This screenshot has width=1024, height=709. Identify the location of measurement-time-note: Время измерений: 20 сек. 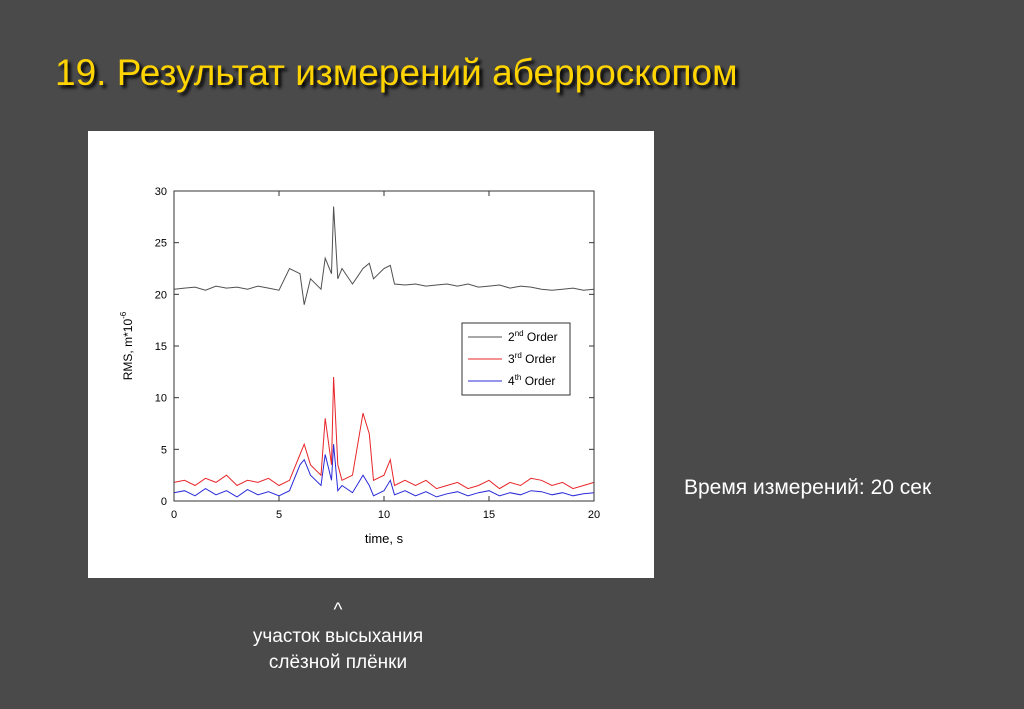
(808, 487).